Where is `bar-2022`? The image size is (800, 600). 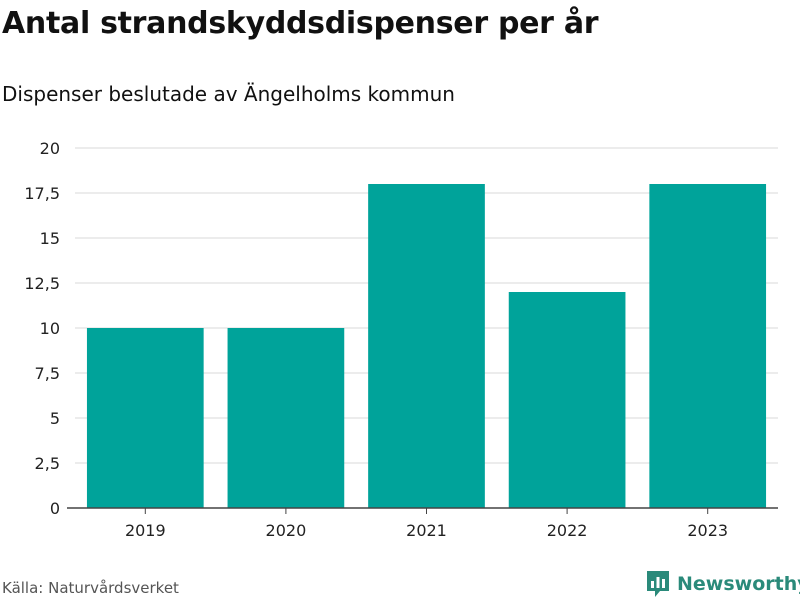 bar-2022 is located at coordinates (567, 400).